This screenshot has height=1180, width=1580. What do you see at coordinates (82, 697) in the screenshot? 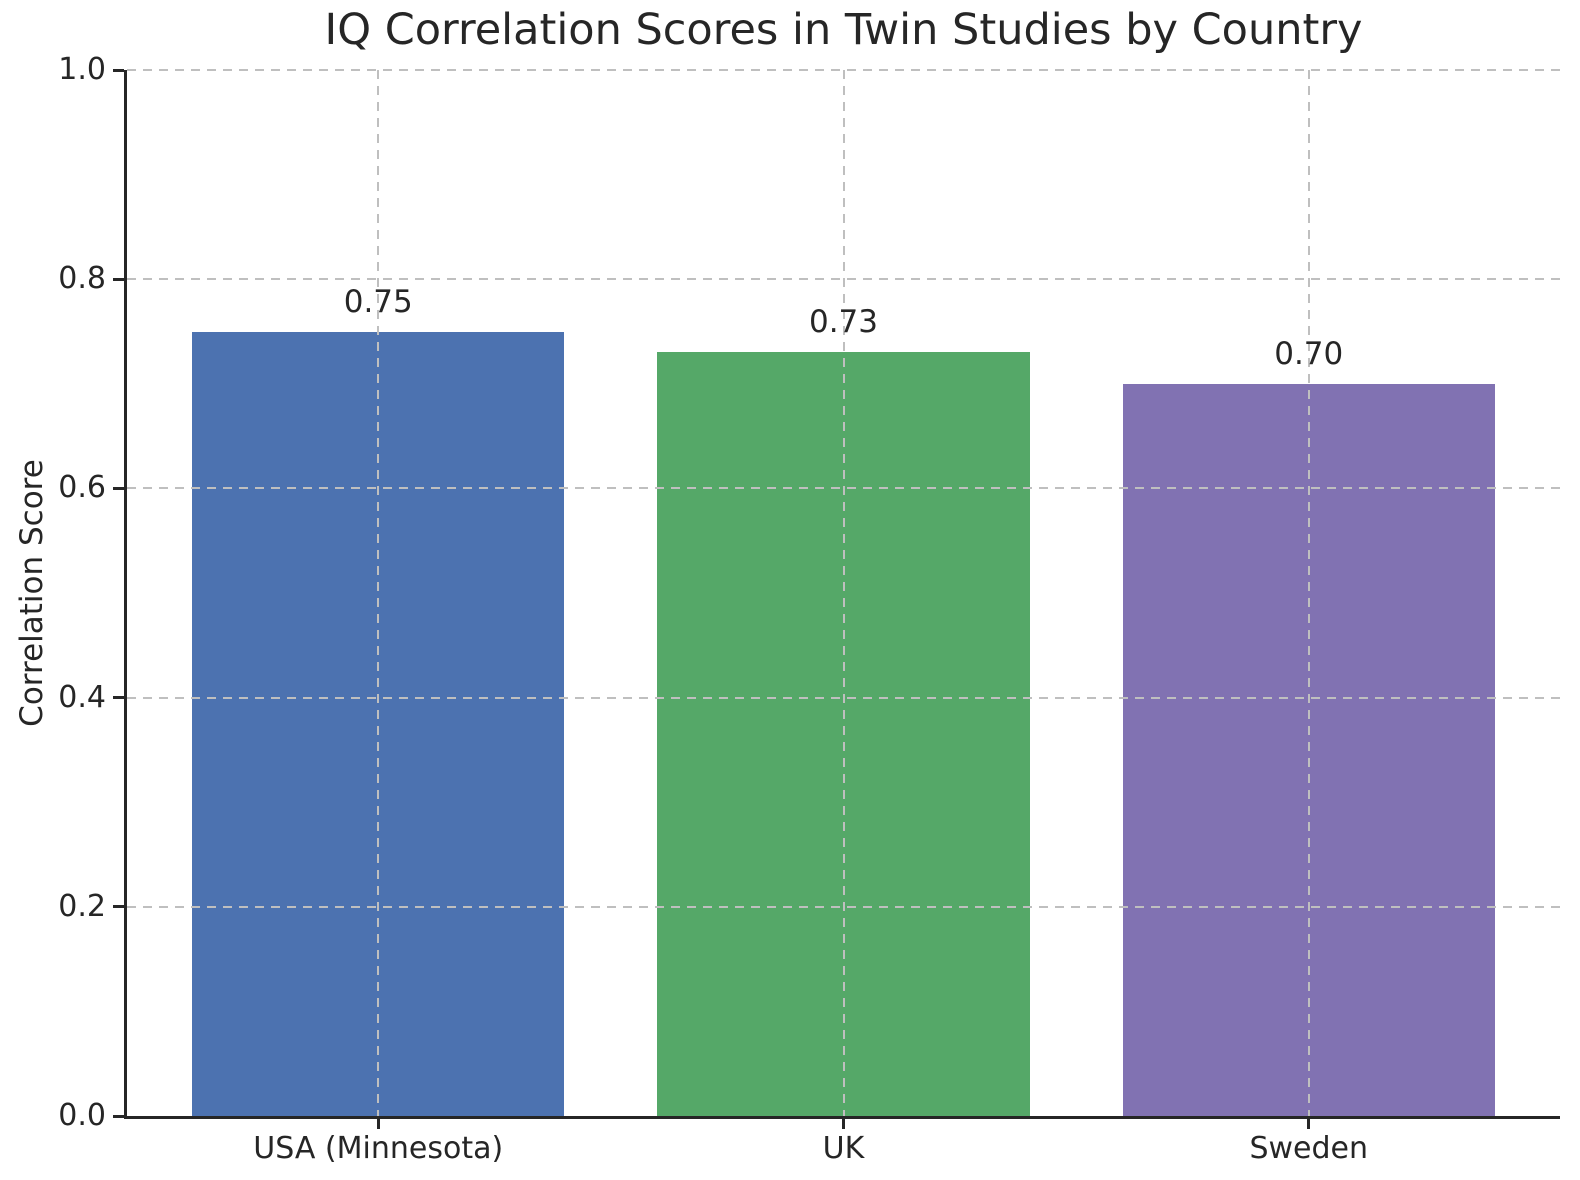
I see `y-tick-label: 0.4` at bounding box center [82, 697].